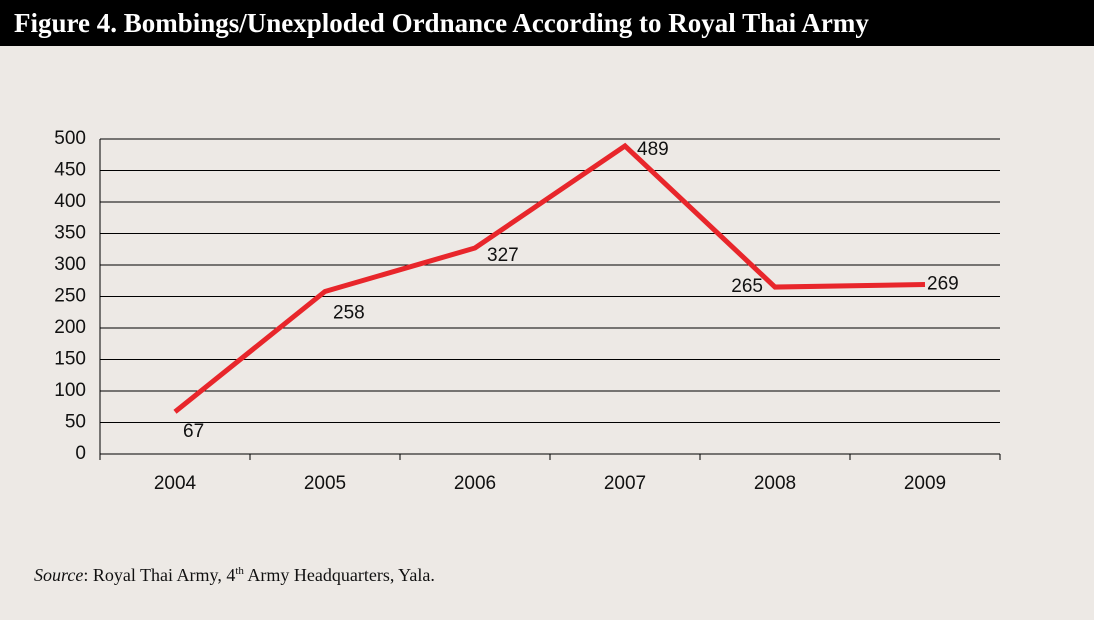  I want to click on source-text: : Royal Thai Army, 4, so click(159, 575).